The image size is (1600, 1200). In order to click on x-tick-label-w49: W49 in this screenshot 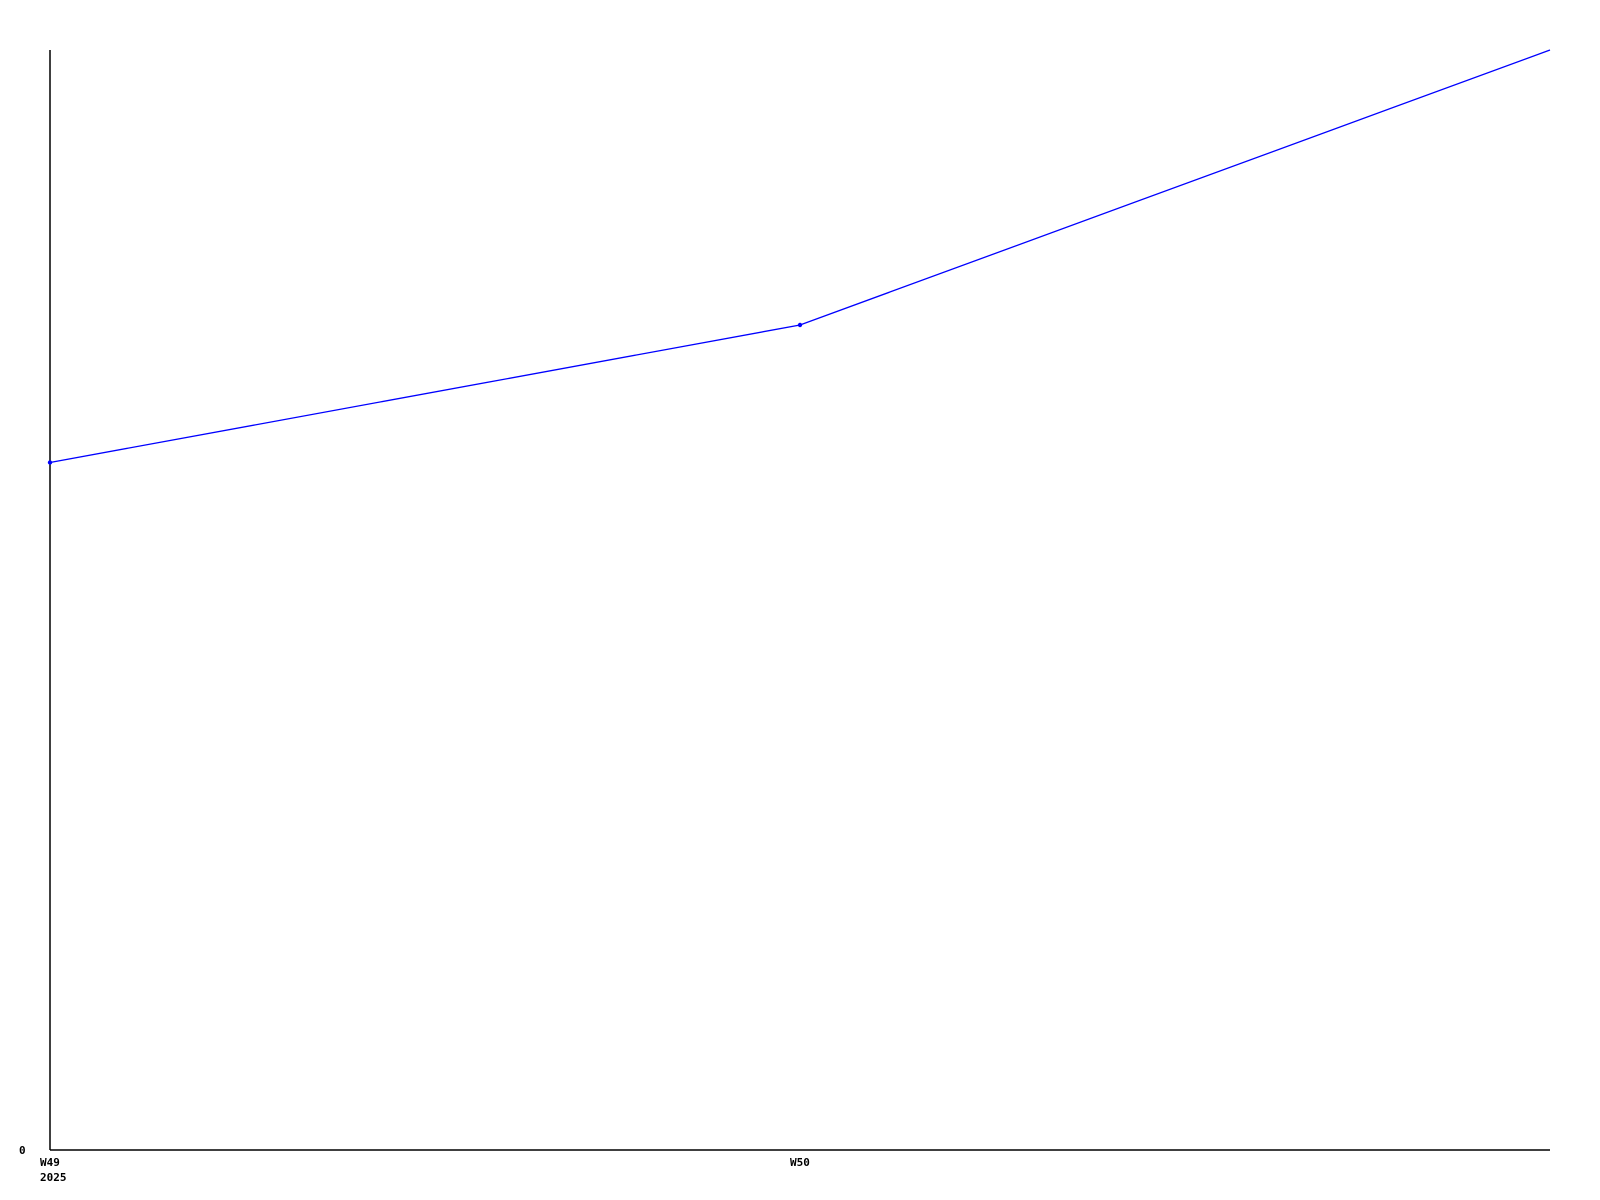, I will do `click(50, 1162)`.